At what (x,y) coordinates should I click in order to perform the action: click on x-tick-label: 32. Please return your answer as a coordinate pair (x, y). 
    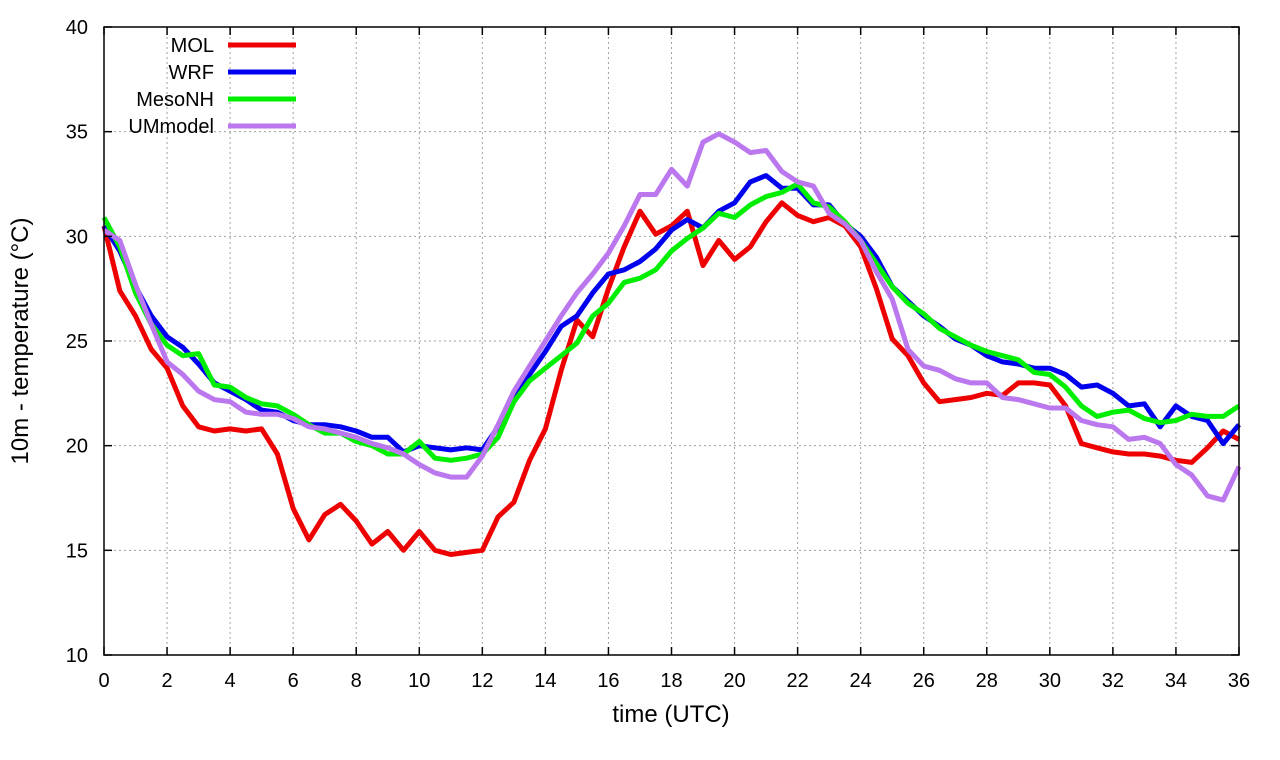
    Looking at the image, I should click on (1113, 681).